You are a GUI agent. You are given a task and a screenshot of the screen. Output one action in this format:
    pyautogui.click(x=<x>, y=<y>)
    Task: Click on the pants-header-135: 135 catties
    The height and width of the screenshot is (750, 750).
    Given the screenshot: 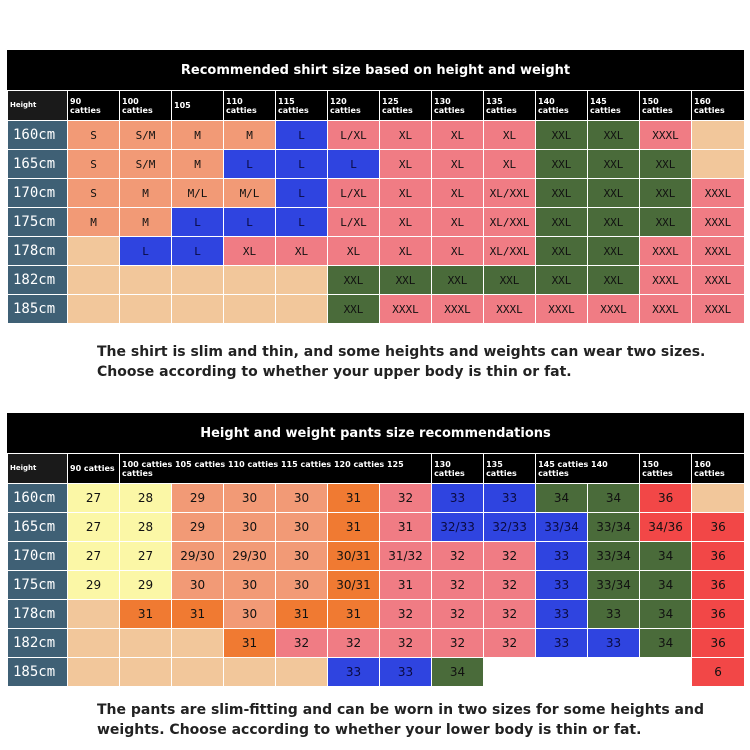 What is the action you would take?
    pyautogui.click(x=510, y=468)
    